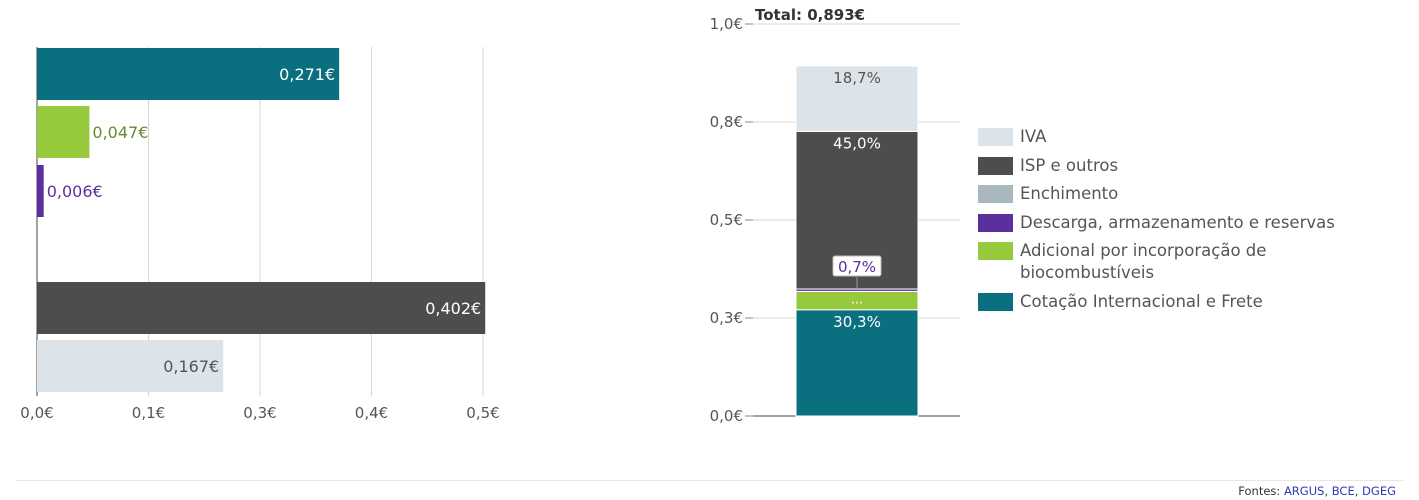  What do you see at coordinates (453, 308) in the screenshot?
I see `bar-data-label: 0,402€` at bounding box center [453, 308].